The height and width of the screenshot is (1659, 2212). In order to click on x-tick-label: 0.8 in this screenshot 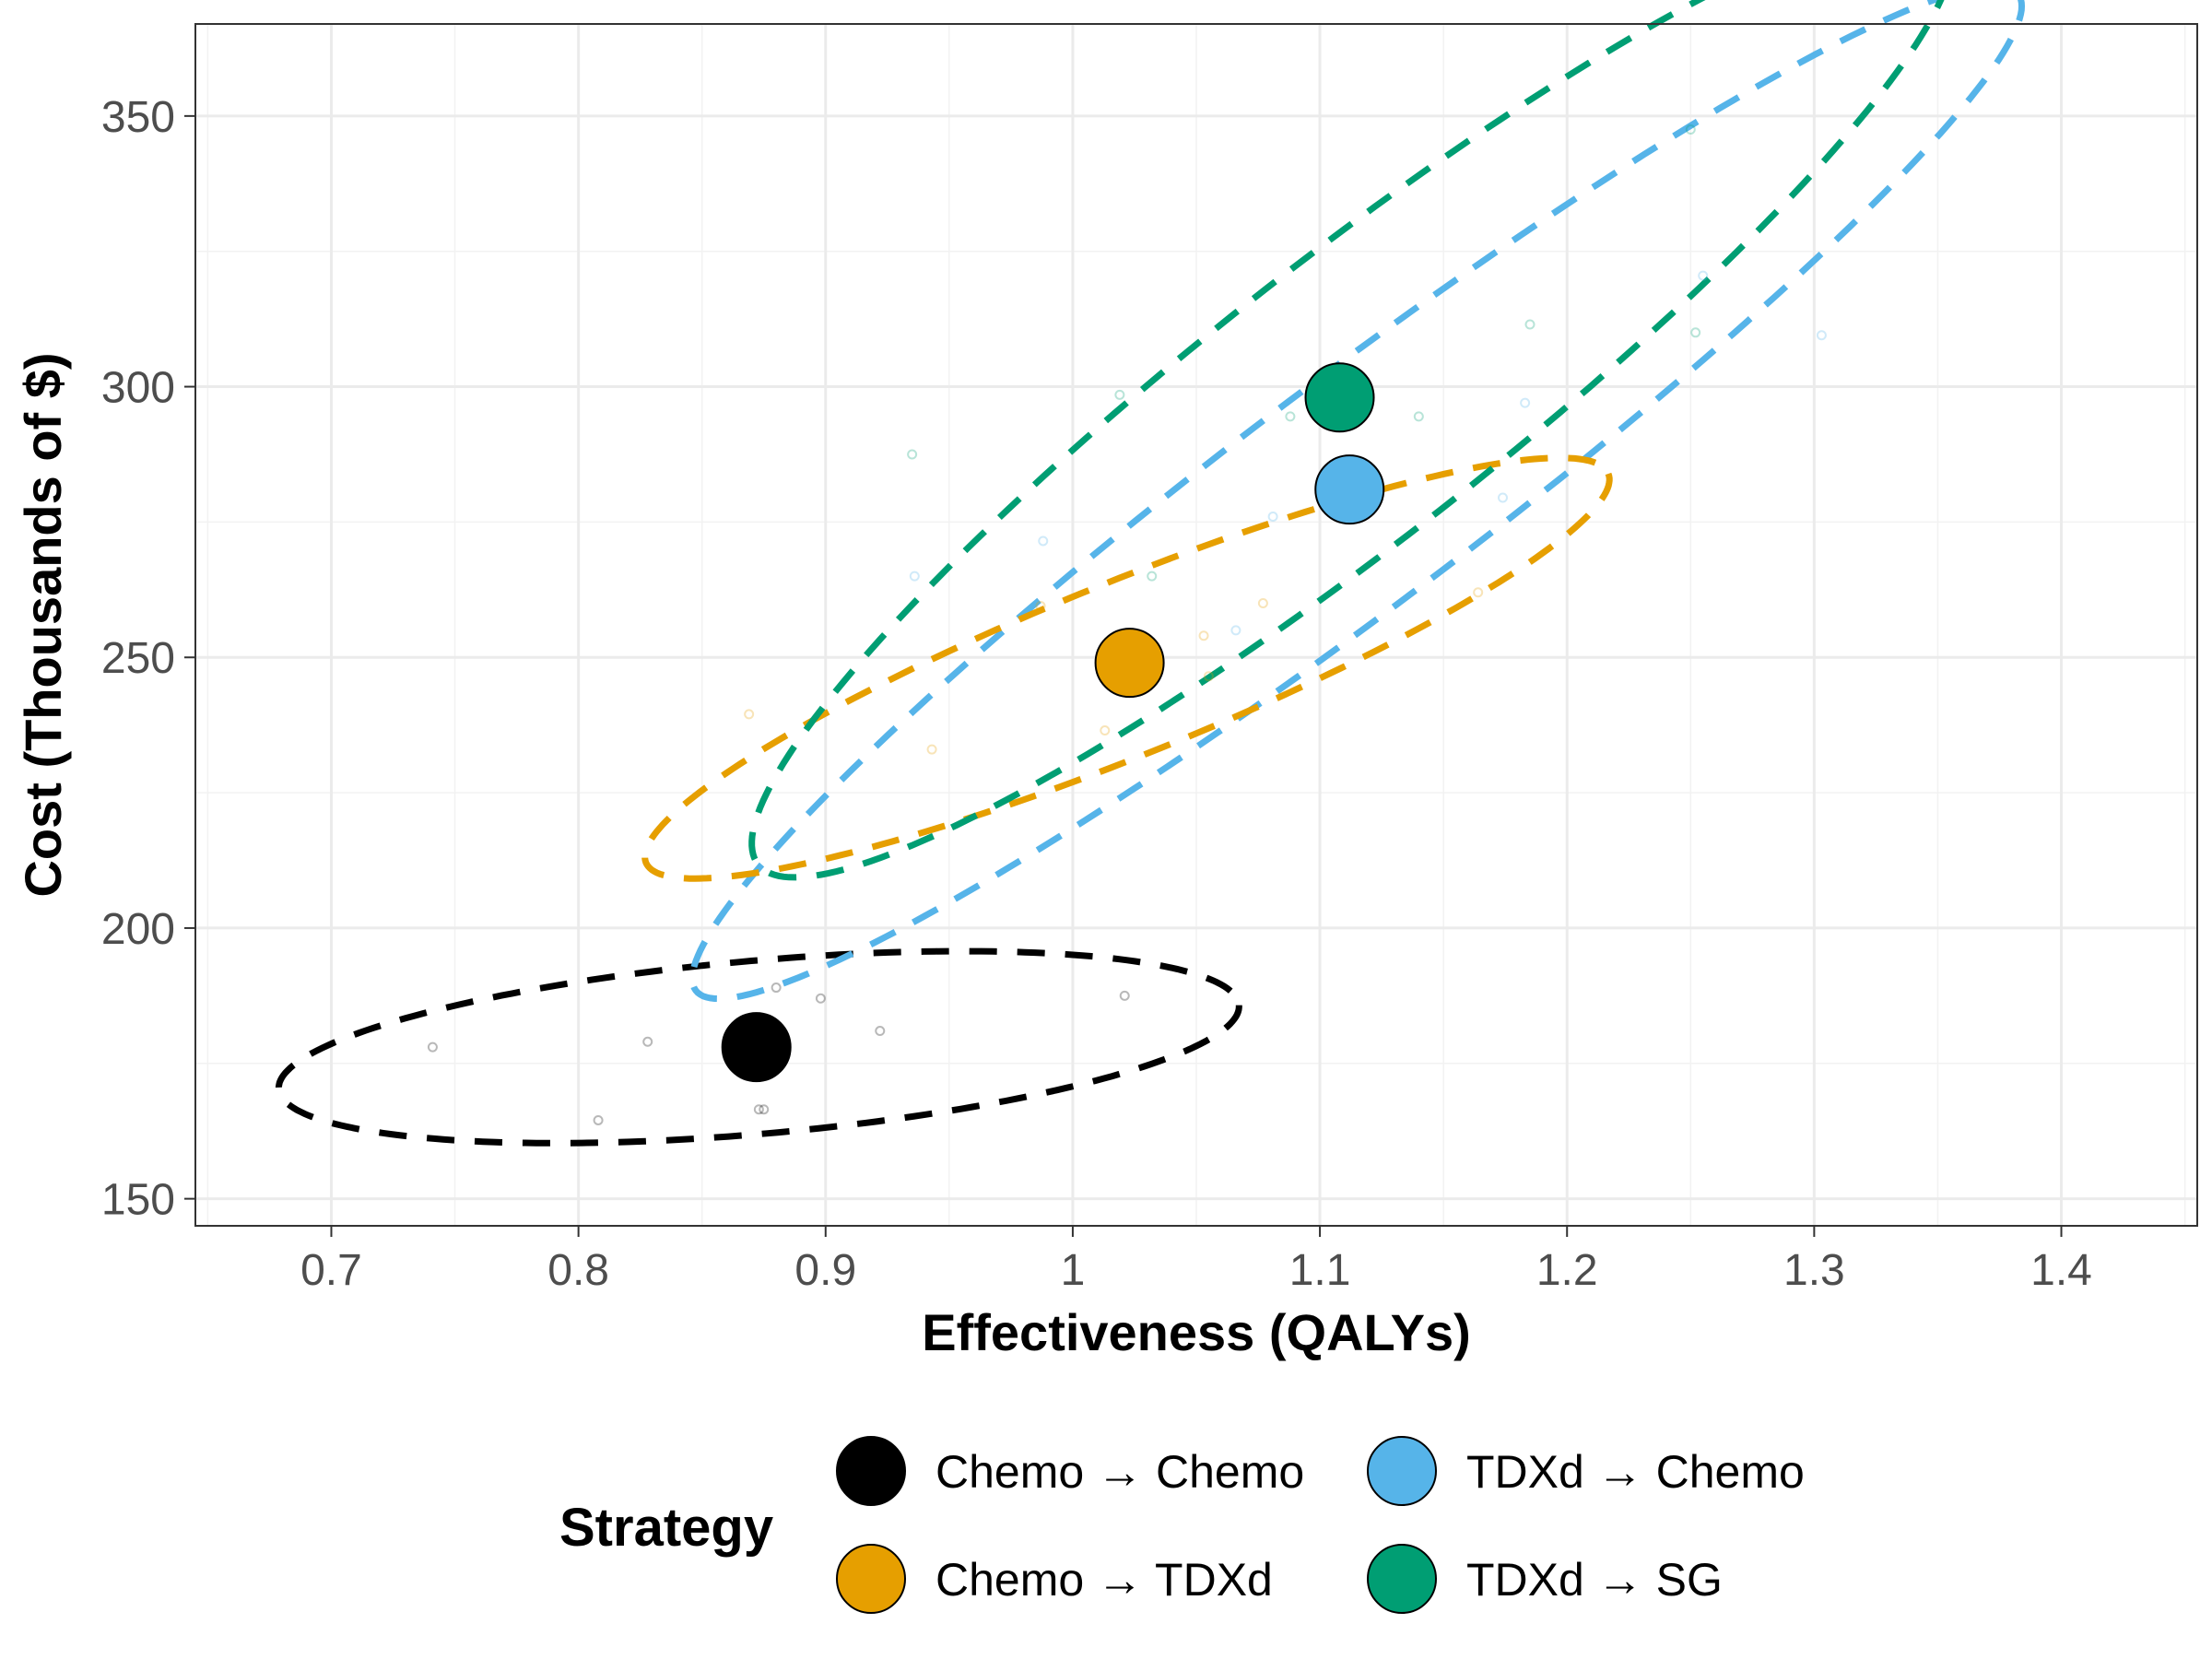, I will do `click(578, 1270)`.